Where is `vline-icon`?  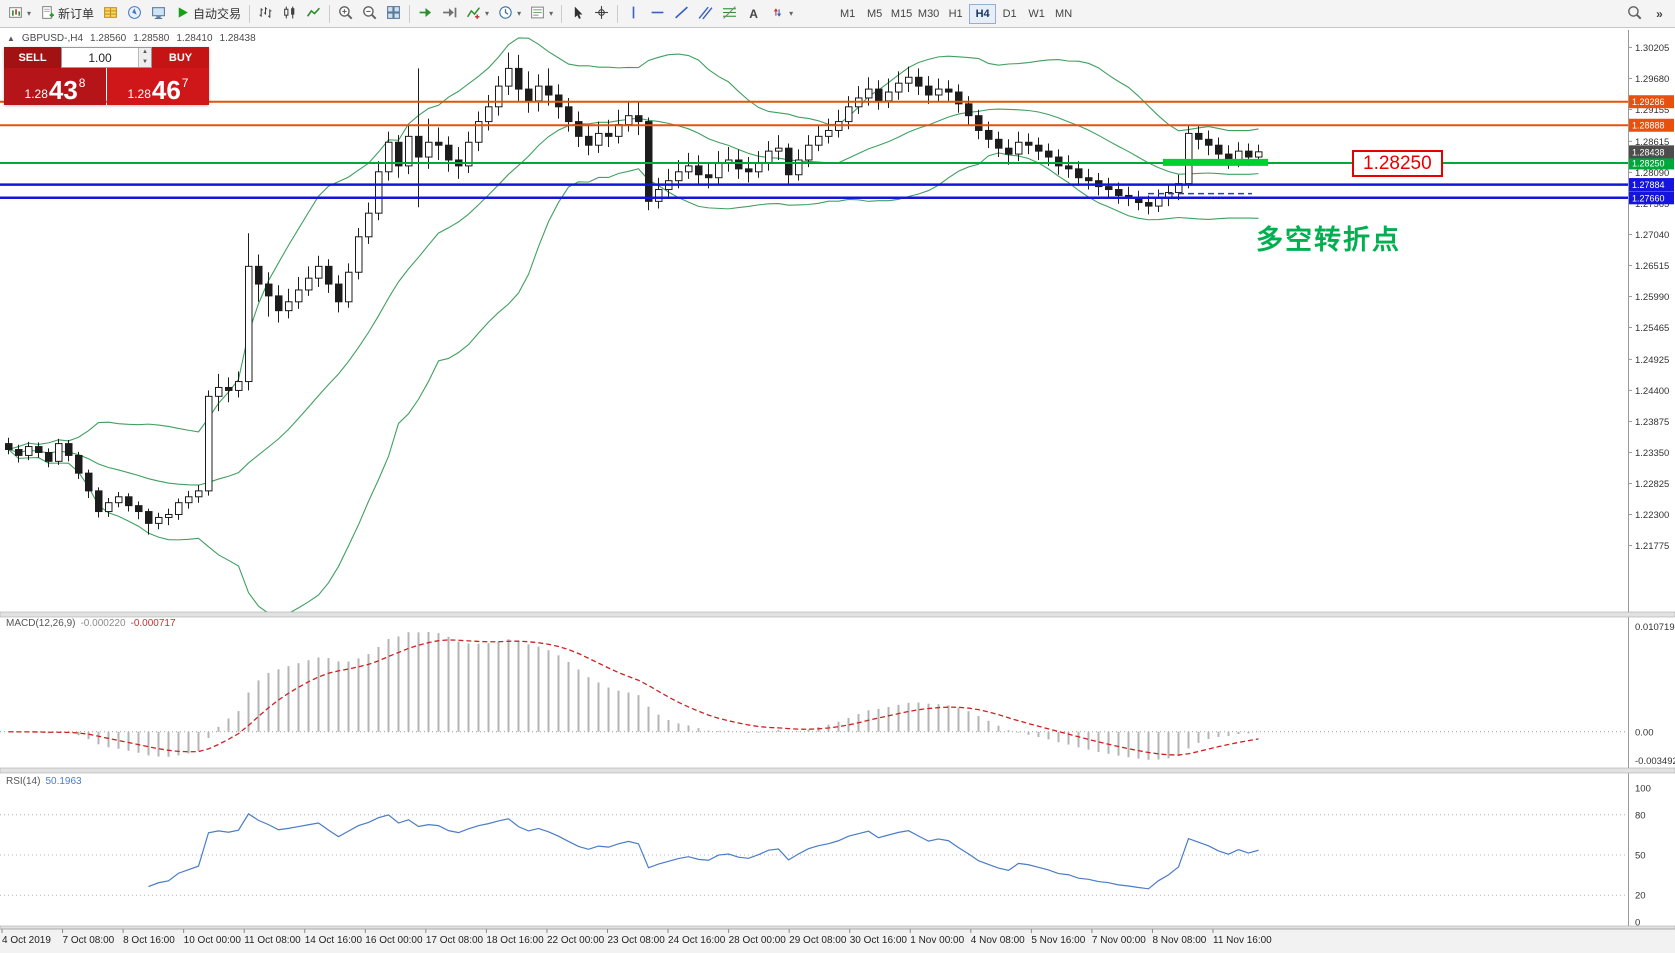
vline-icon is located at coordinates (633, 14).